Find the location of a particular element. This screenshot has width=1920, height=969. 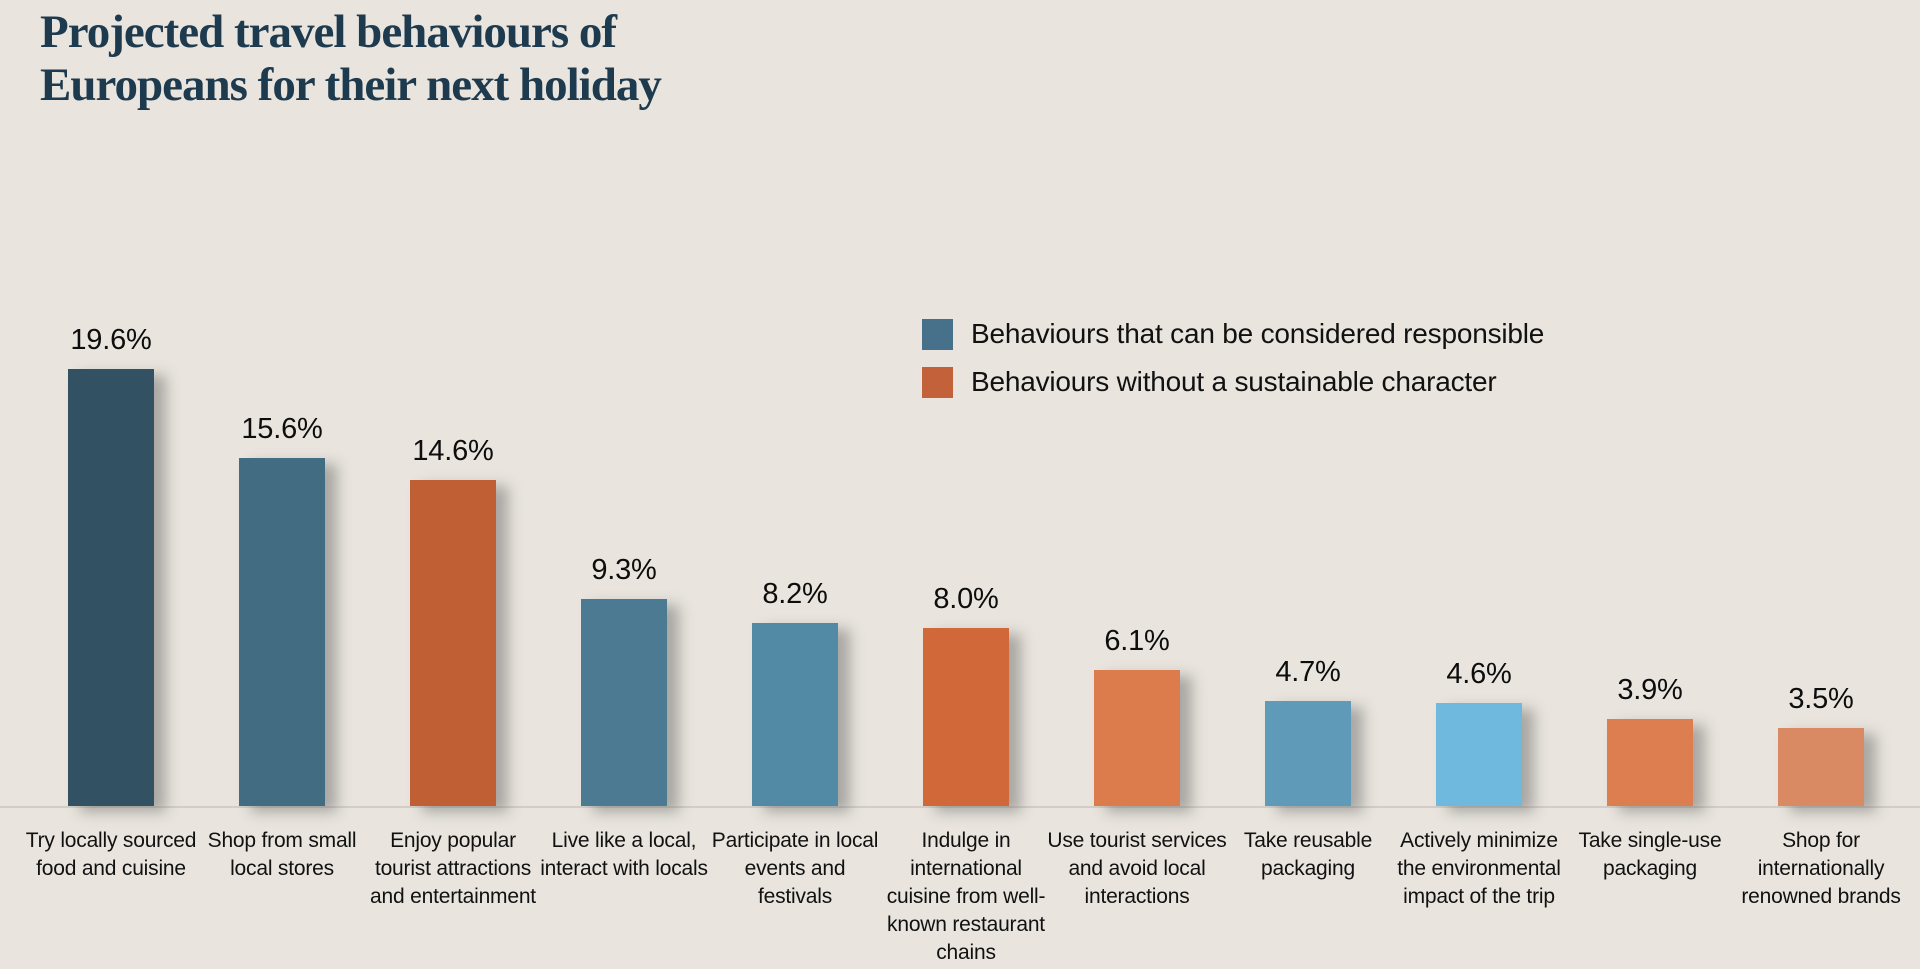

legend-swatch-unsustainable-icon is located at coordinates (937, 382).